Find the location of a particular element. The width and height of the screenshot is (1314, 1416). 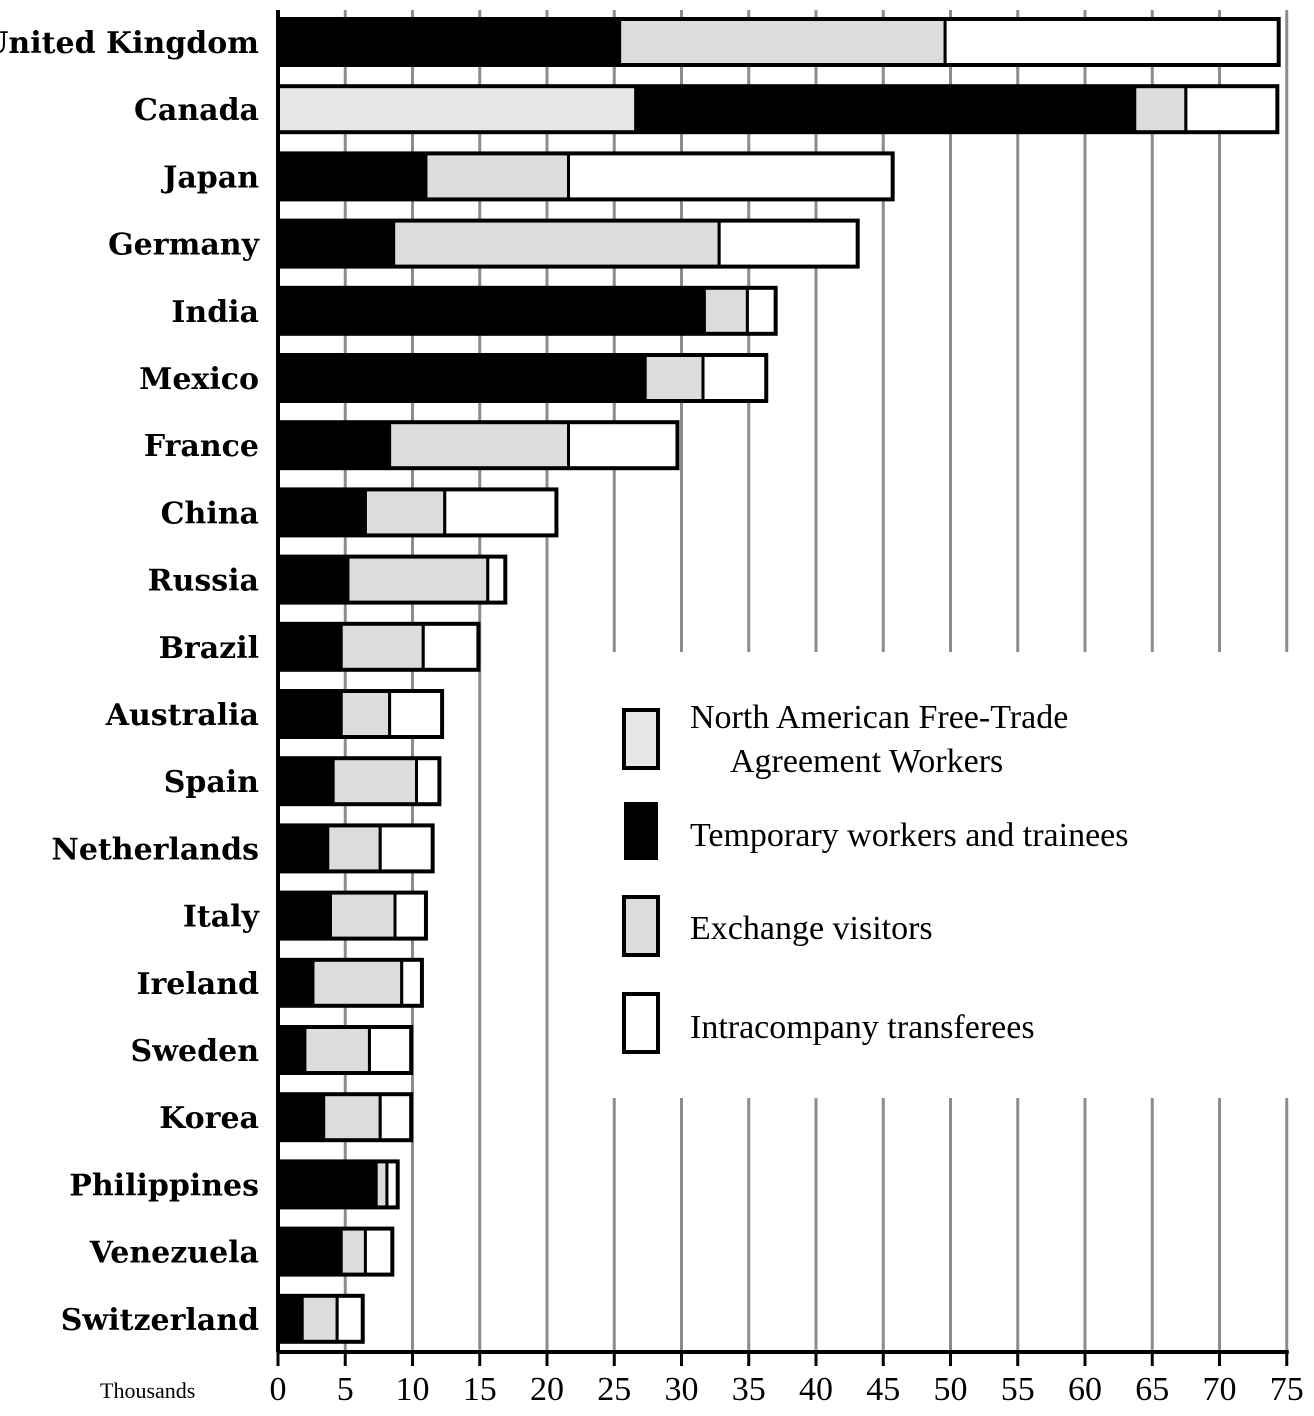

category-label: Brazil is located at coordinates (209, 648).